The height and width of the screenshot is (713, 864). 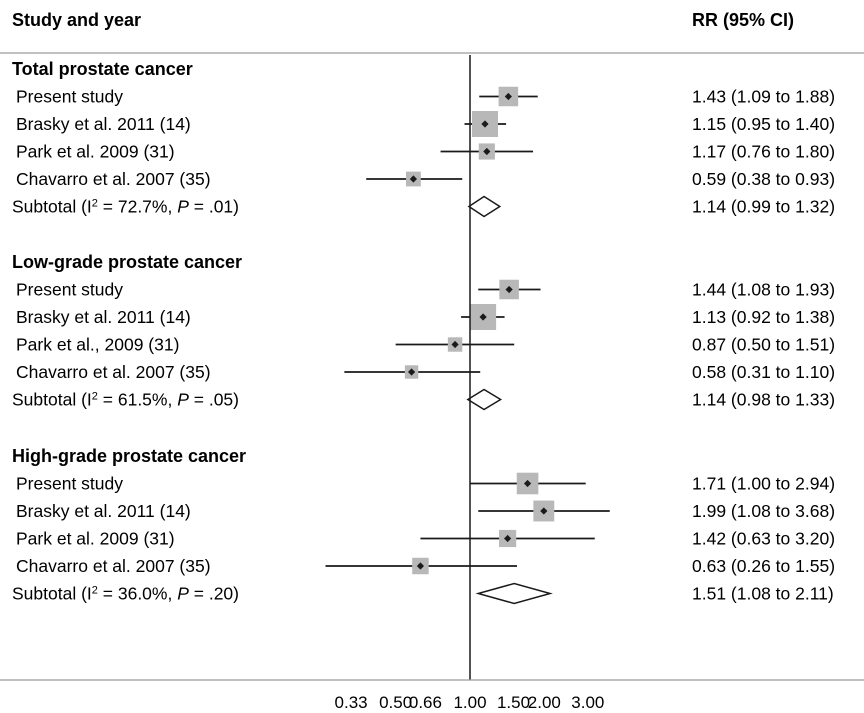 What do you see at coordinates (395, 702) in the screenshot?
I see `x-tick-label: 0.50` at bounding box center [395, 702].